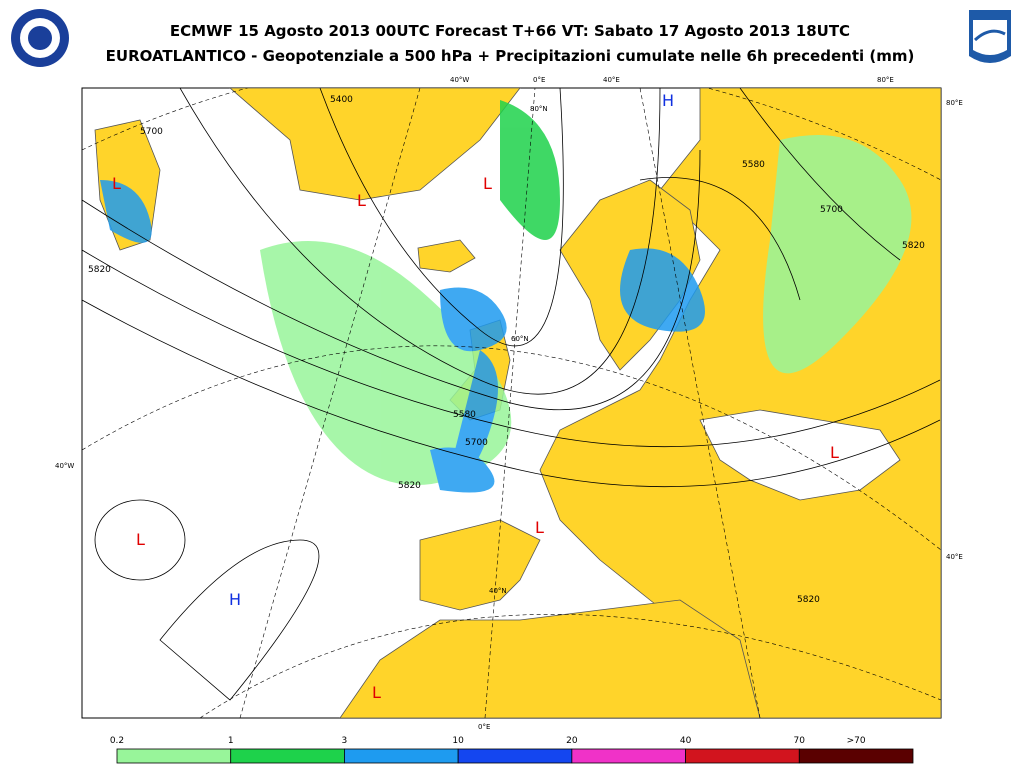  Describe the element at coordinates (231, 741) in the screenshot. I see `legend-label: 1` at that location.